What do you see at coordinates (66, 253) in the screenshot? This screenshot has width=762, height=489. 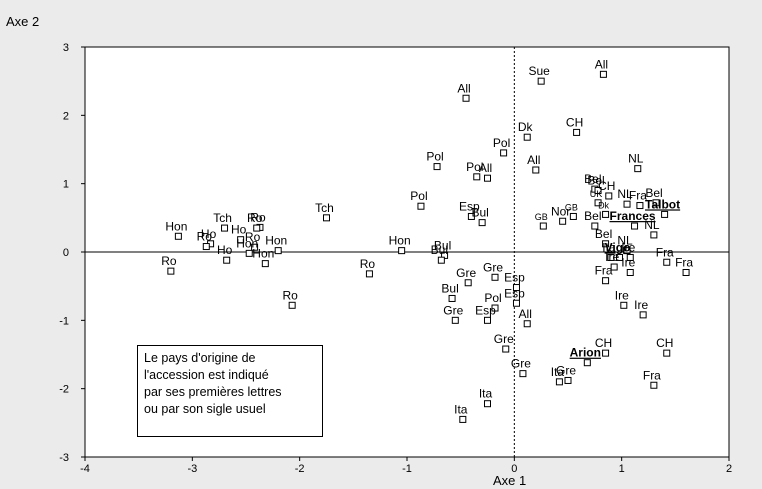 I see `y-tick-label: 0` at bounding box center [66, 253].